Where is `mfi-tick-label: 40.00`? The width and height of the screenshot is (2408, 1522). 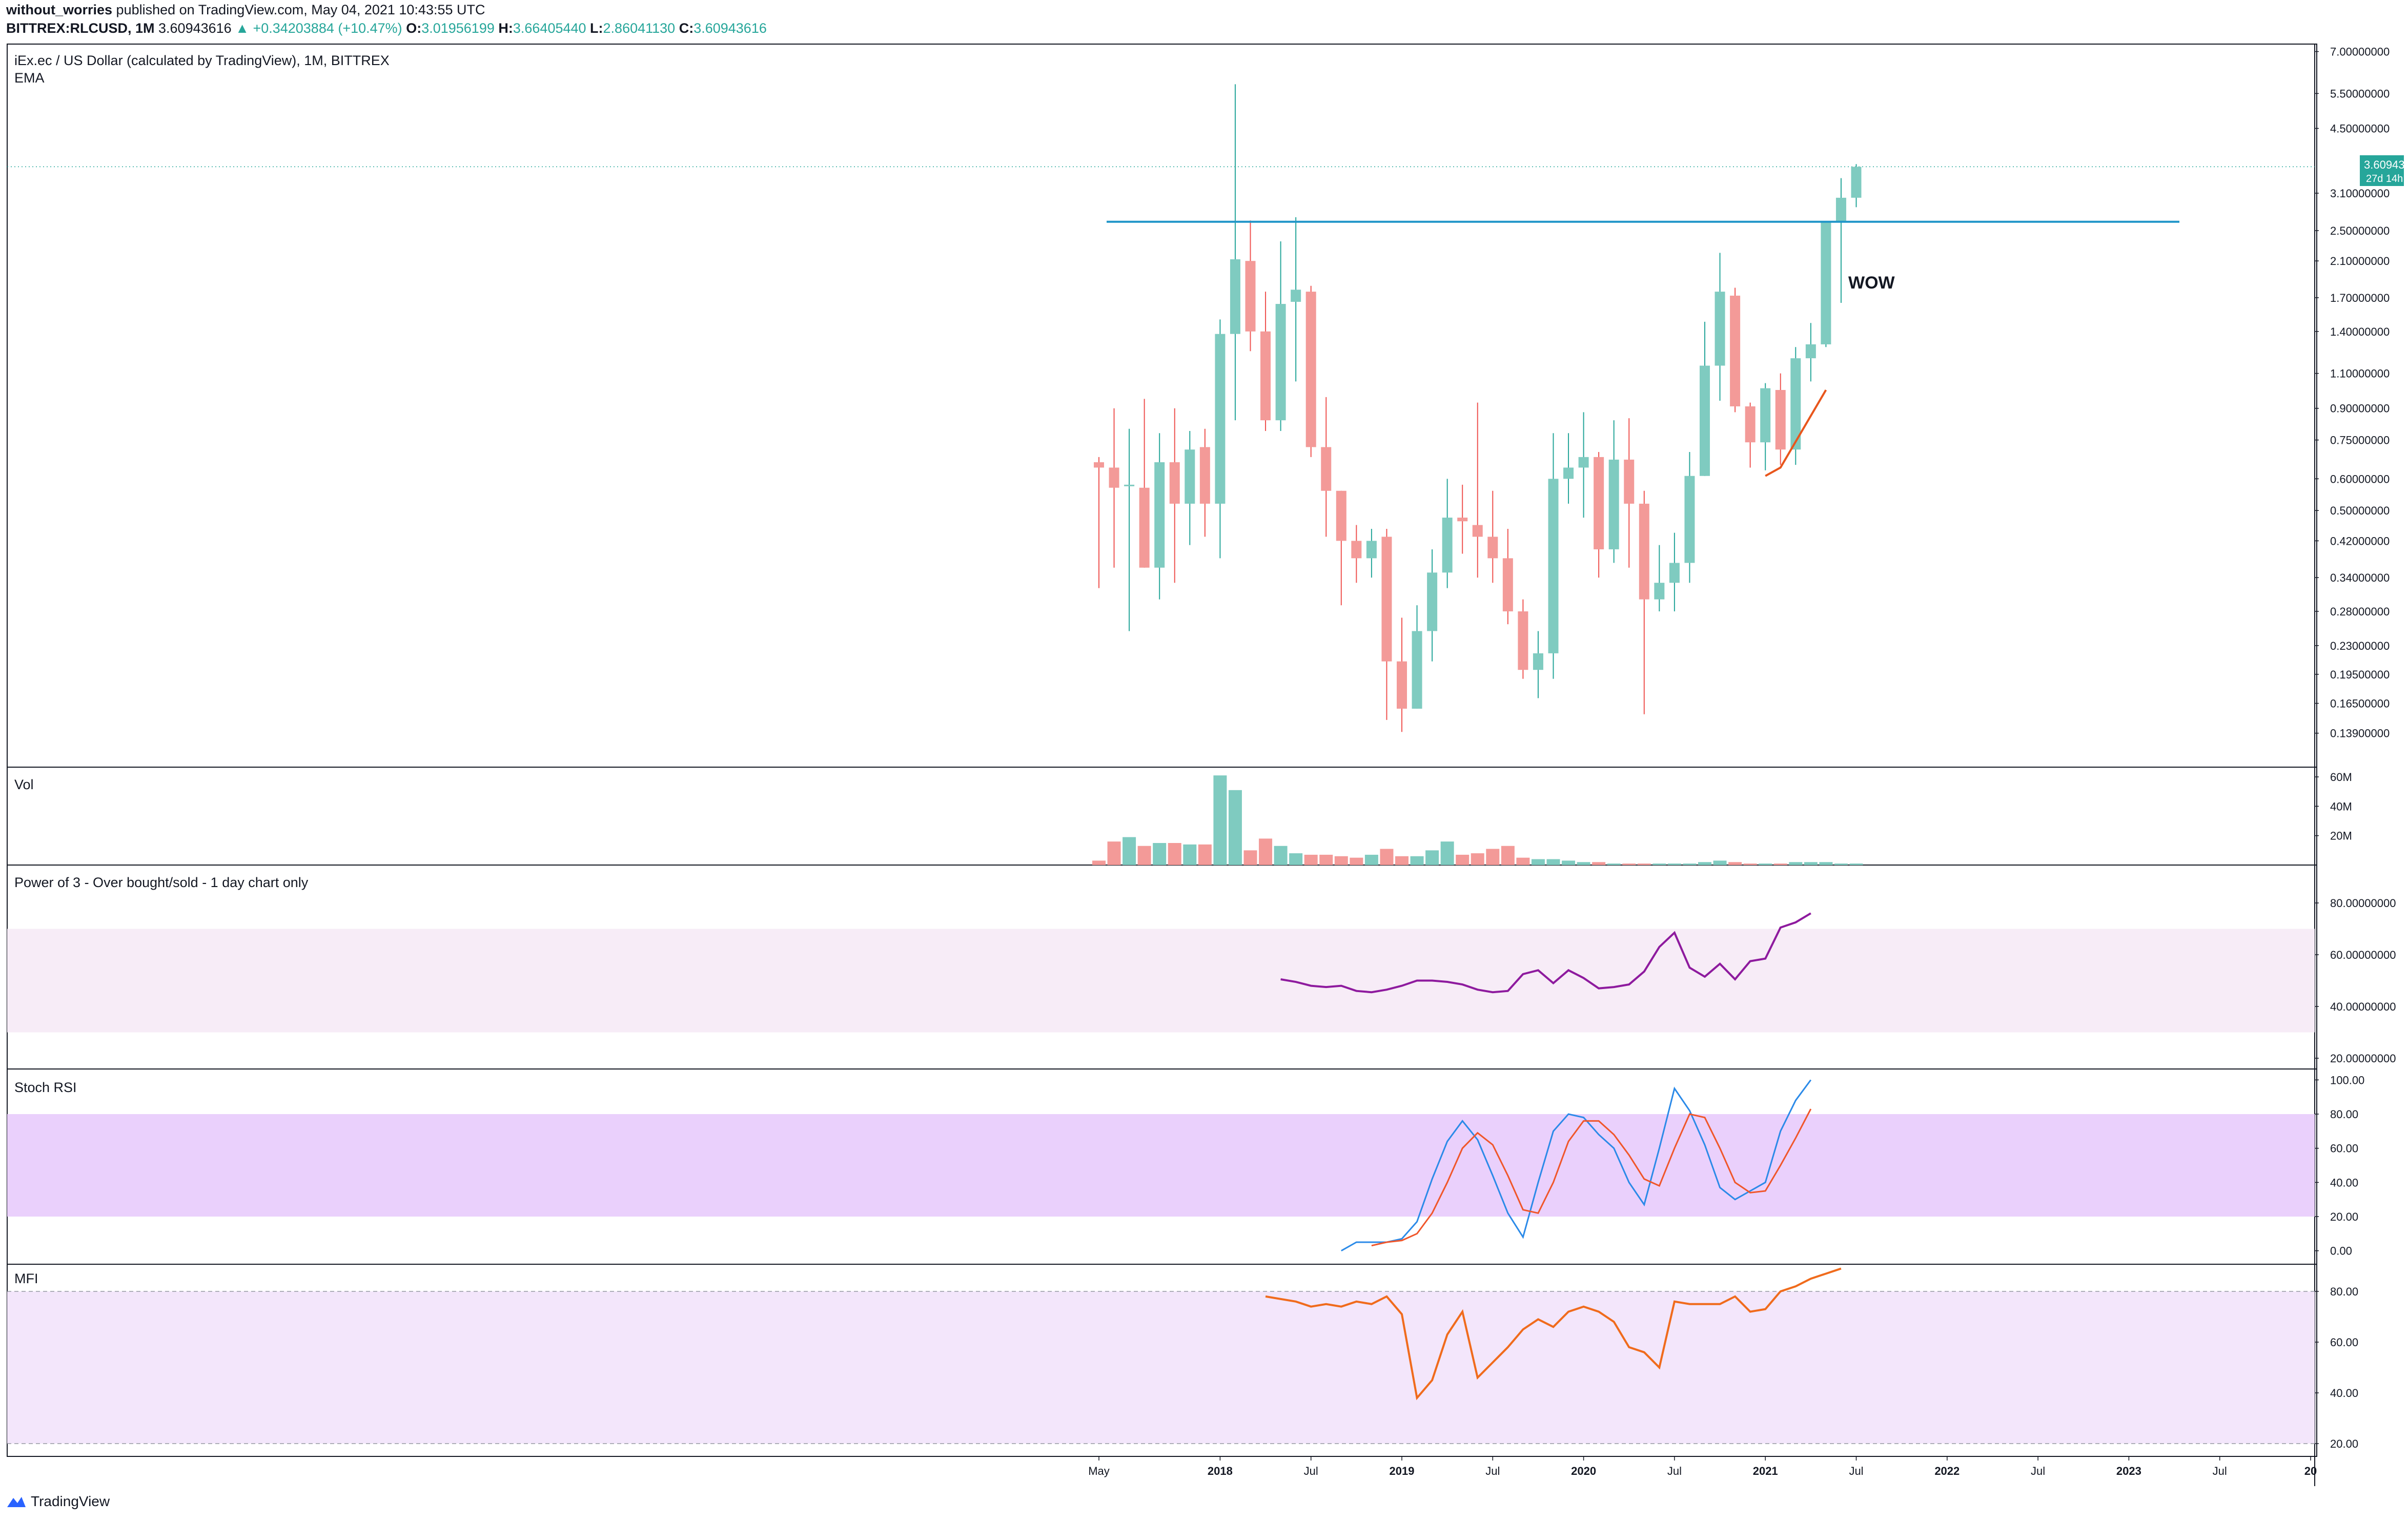 mfi-tick-label: 40.00 is located at coordinates (2344, 1393).